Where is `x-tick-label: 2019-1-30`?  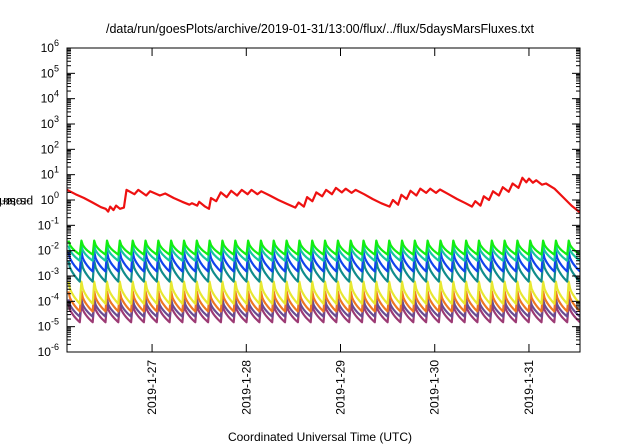 x-tick-label: 2019-1-30 is located at coordinates (435, 387).